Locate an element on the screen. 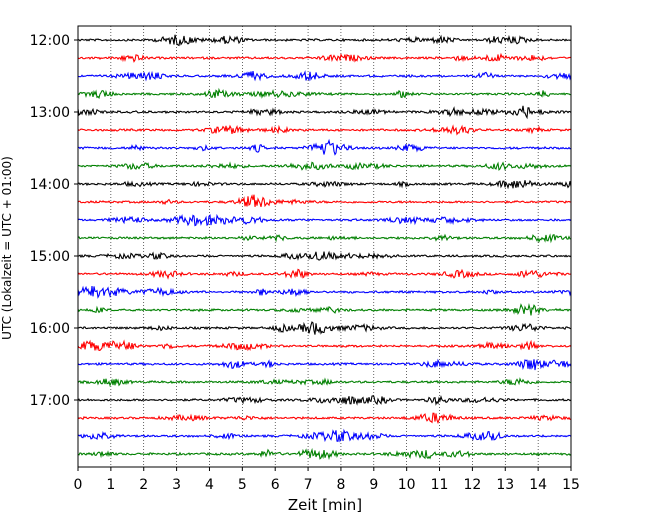 This screenshot has width=650, height=520. y-tick-label: 17:00 is located at coordinates (50, 401).